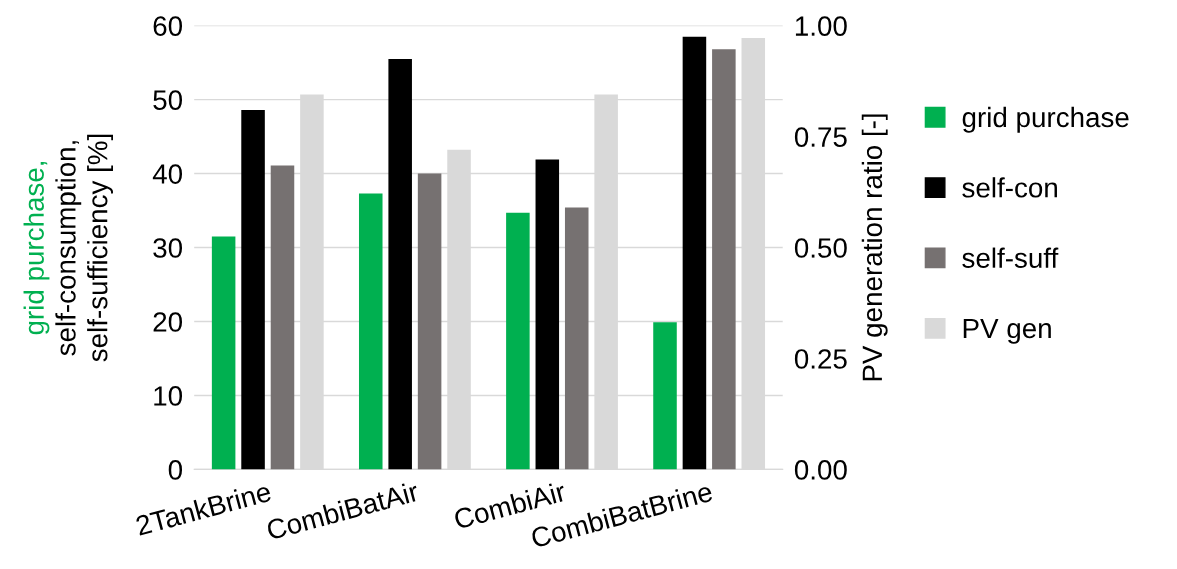 The width and height of the screenshot is (1177, 569). Describe the element at coordinates (168, 396) in the screenshot. I see `y-tick-label: 10` at that location.